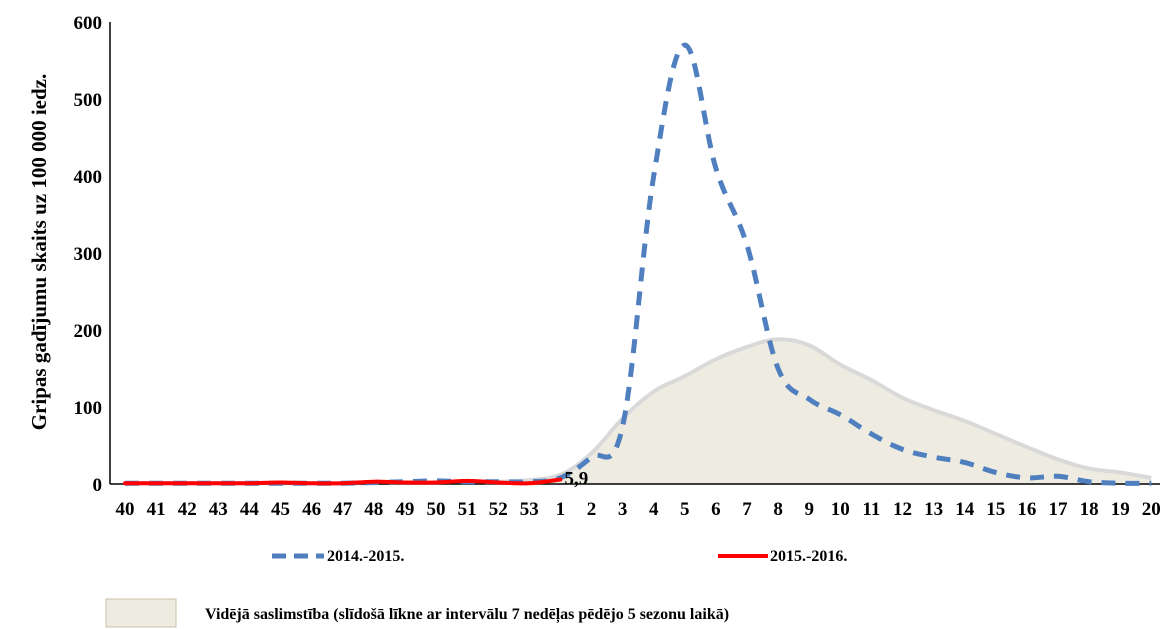  Describe the element at coordinates (1059, 509) in the screenshot. I see `x-tick-label: 17` at that location.